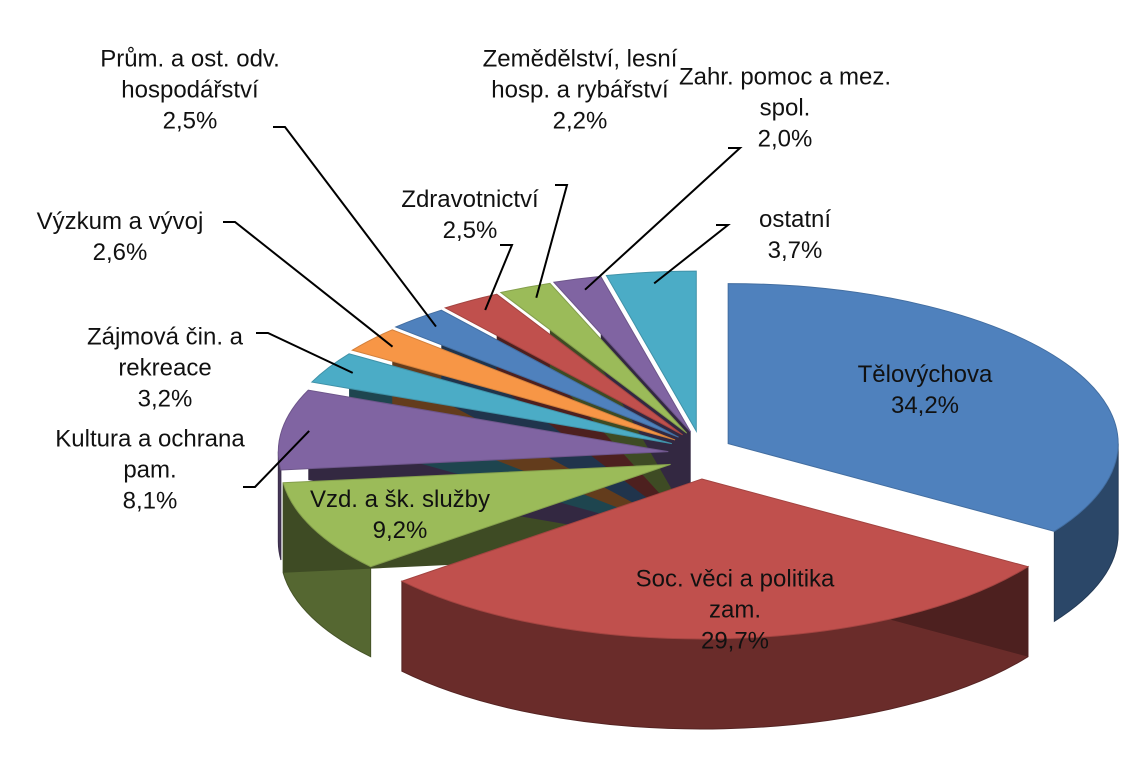 This screenshot has width=1122, height=778. Describe the element at coordinates (795, 250) in the screenshot. I see `value-label: 3,7%` at that location.